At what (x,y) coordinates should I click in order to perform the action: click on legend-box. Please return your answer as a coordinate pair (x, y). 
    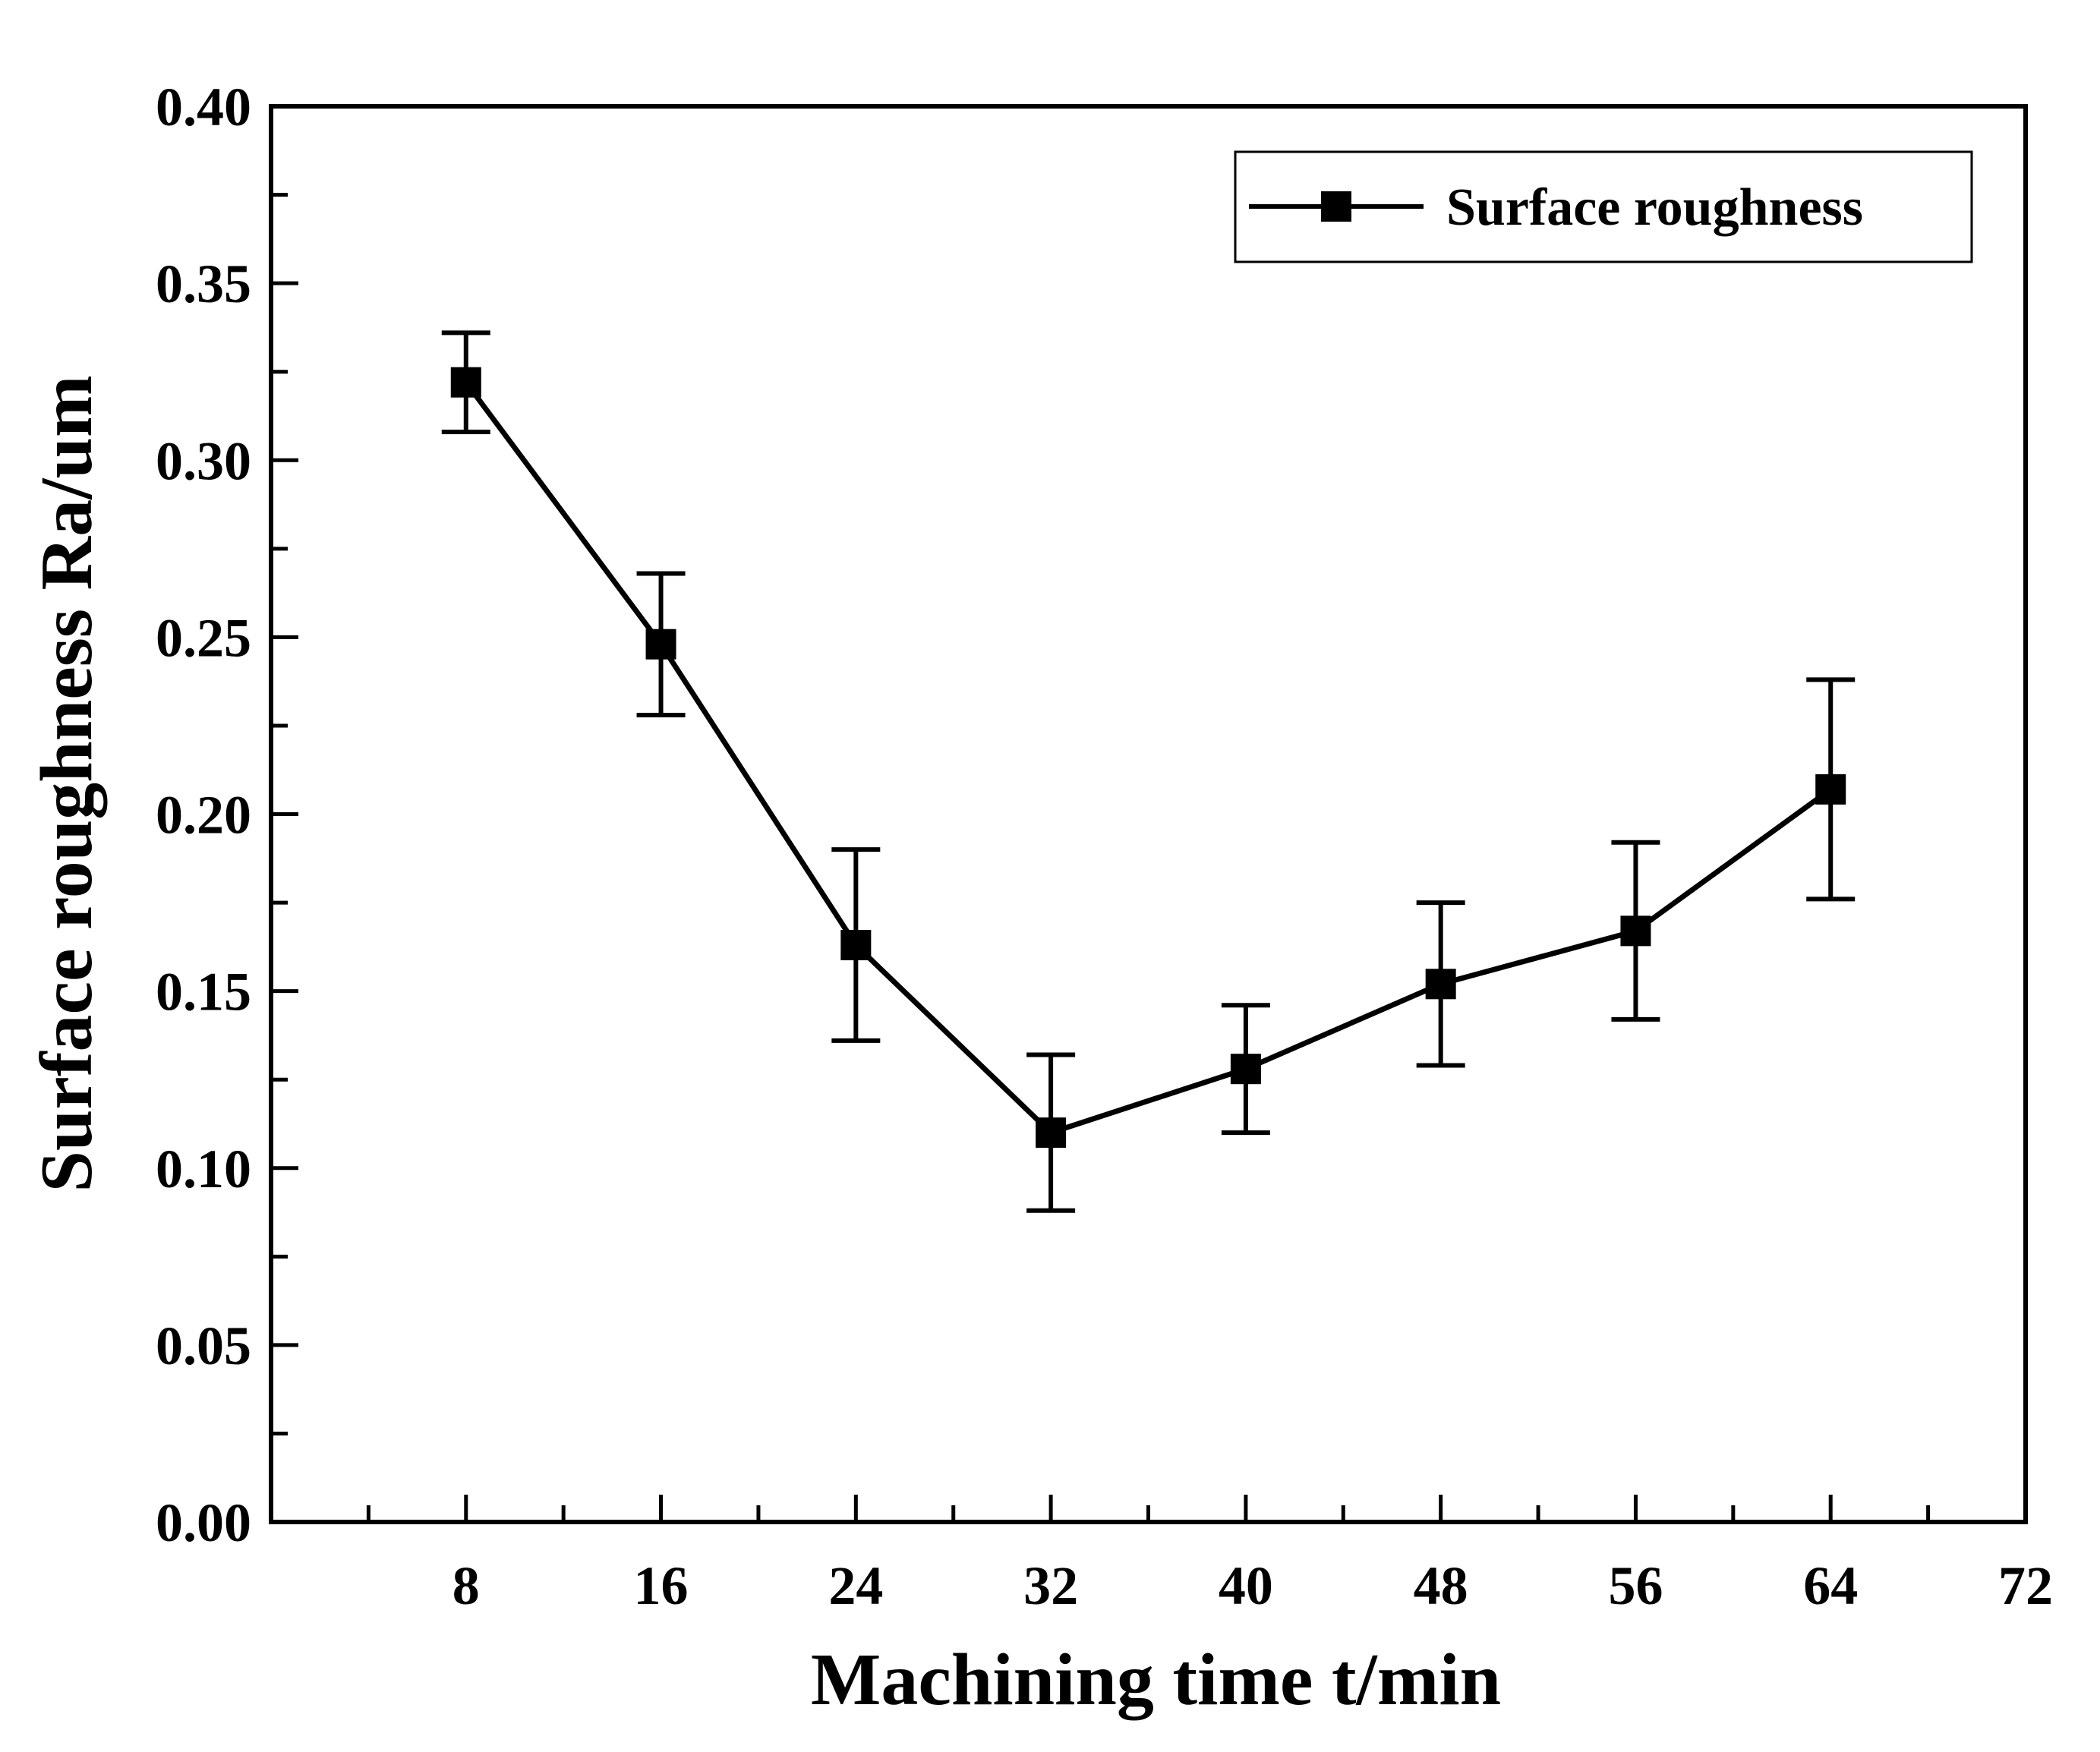
    Looking at the image, I should click on (1603, 207).